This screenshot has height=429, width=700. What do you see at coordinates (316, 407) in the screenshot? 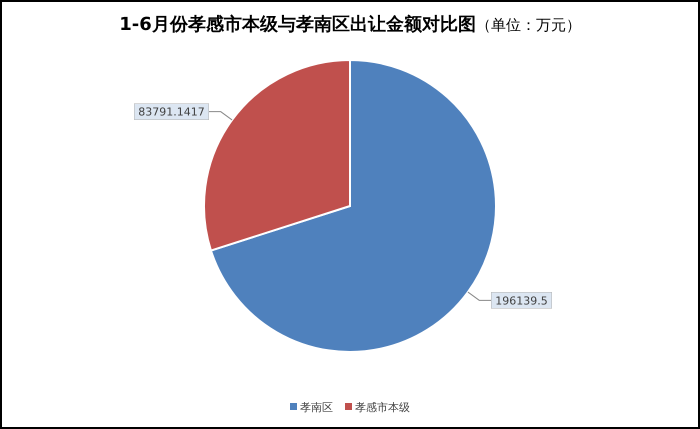
I see `legend-label: 孝南区` at bounding box center [316, 407].